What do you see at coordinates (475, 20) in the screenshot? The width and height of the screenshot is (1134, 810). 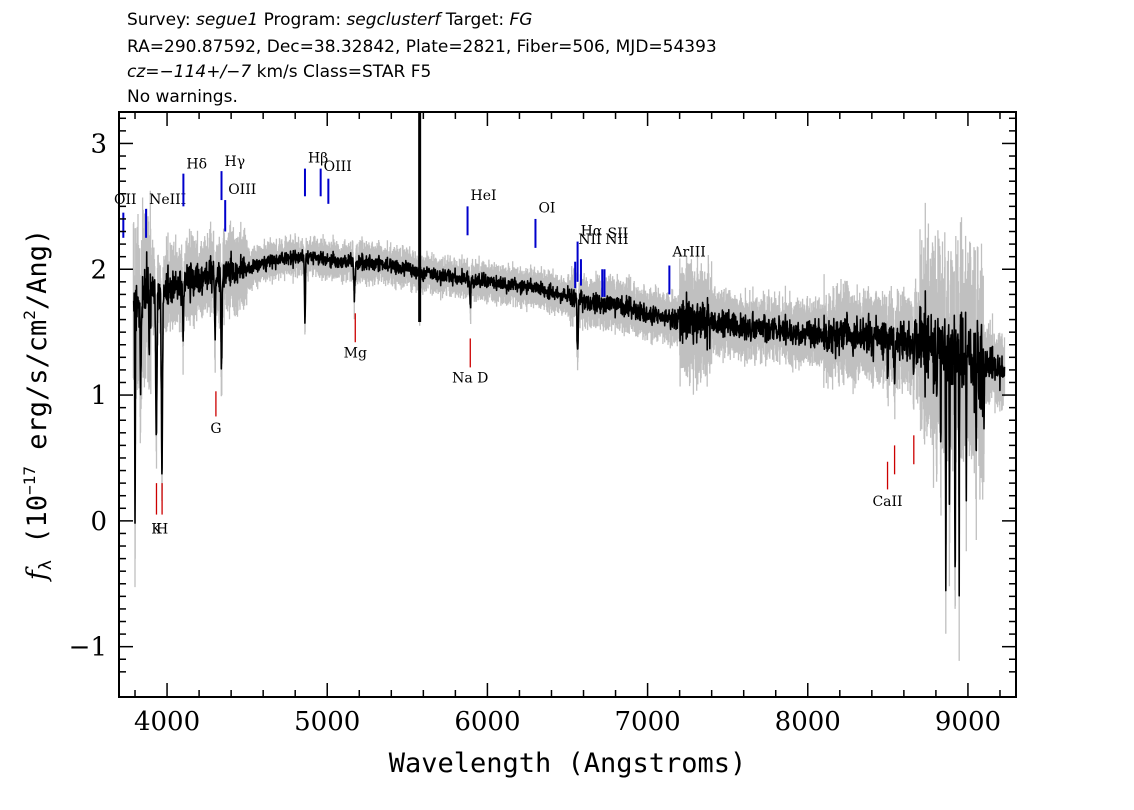 I see `target-label: Target:` at bounding box center [475, 20].